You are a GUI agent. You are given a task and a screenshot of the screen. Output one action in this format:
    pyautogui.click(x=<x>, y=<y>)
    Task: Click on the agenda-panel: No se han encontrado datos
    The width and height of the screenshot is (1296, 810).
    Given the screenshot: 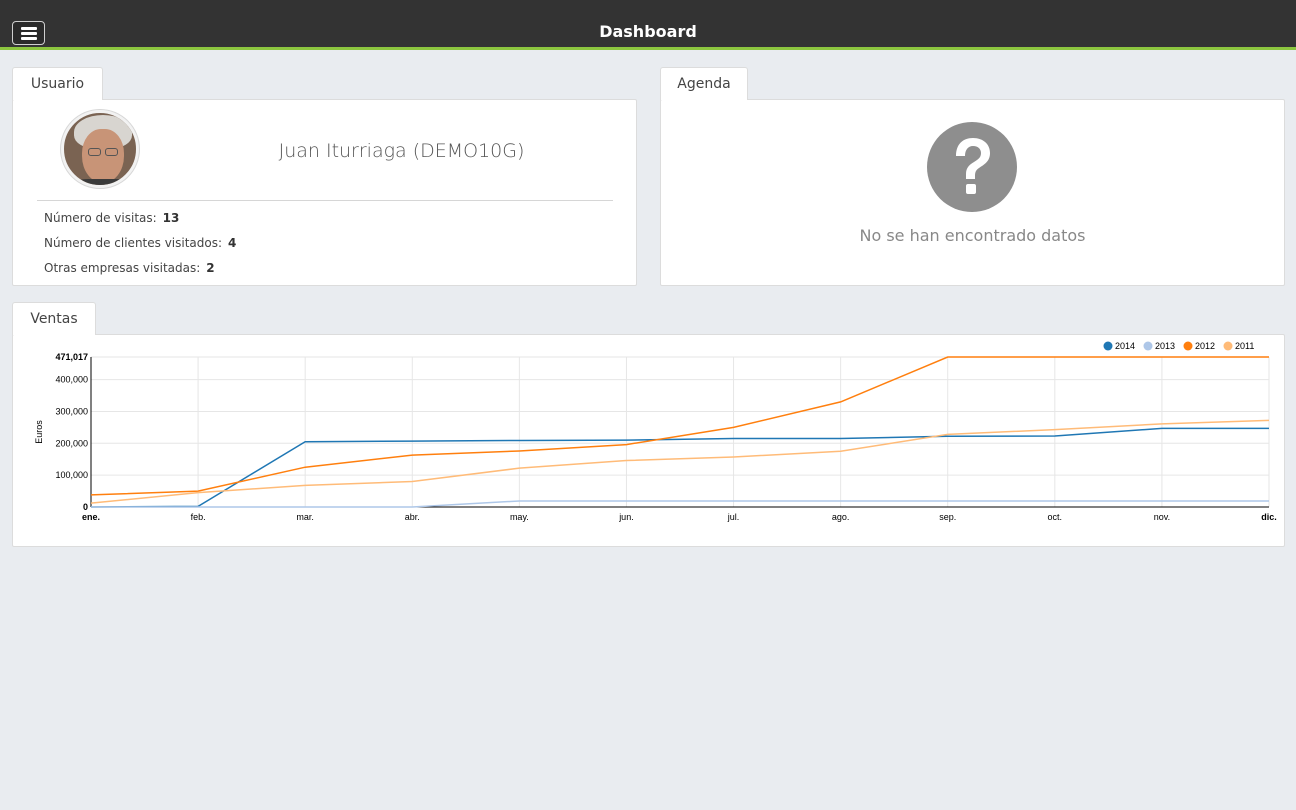 What is the action you would take?
    pyautogui.click(x=972, y=192)
    